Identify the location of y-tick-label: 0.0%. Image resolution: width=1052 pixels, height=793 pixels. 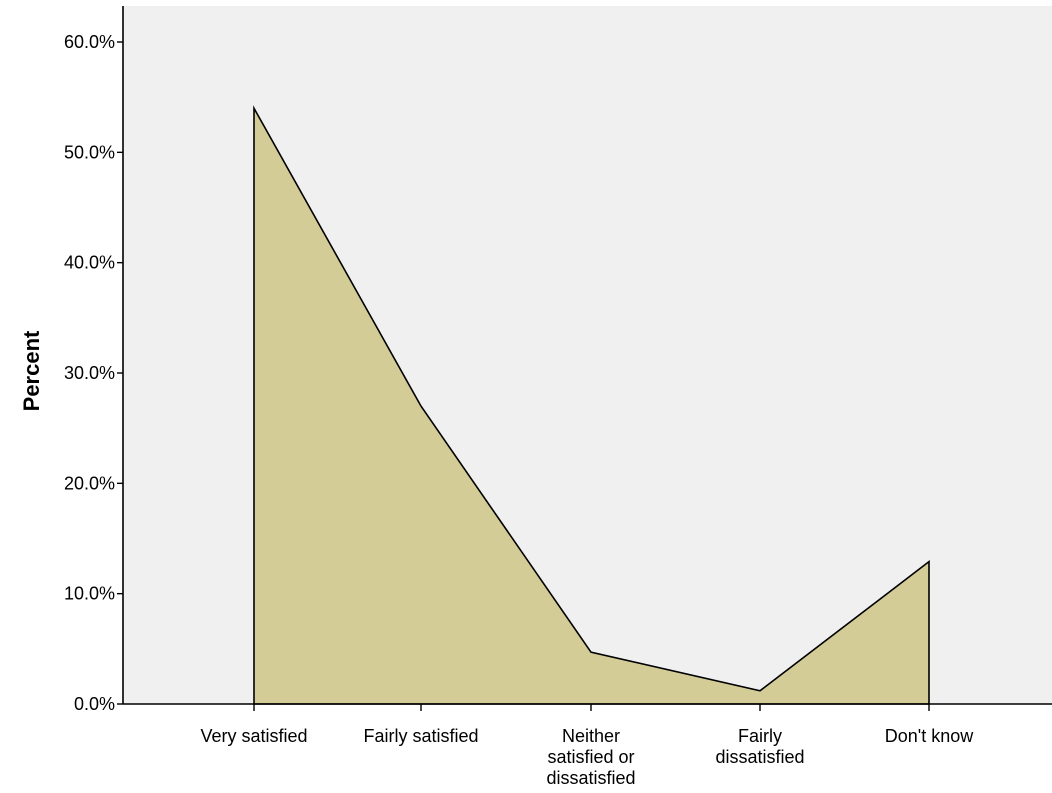
(94, 704).